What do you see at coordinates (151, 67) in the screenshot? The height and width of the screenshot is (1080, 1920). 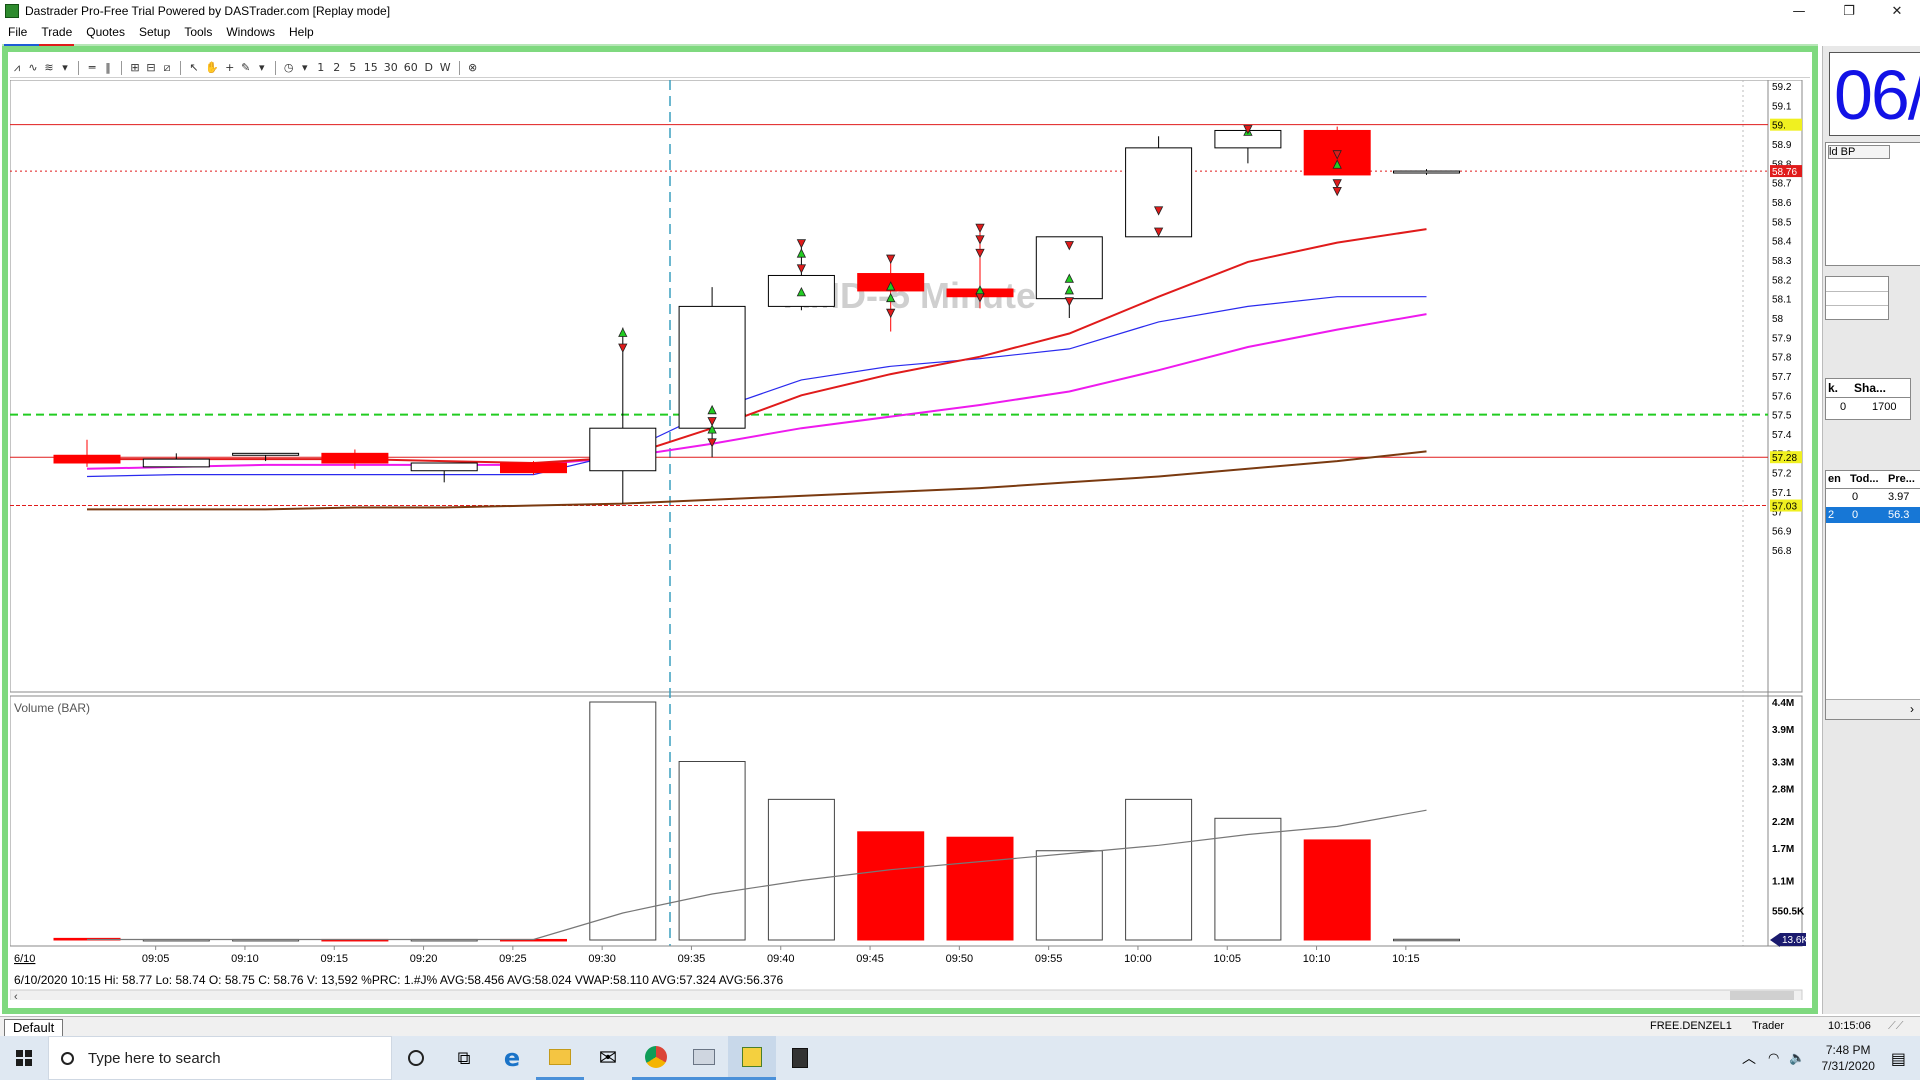 I see `zoom-in-icon: ⊟` at bounding box center [151, 67].